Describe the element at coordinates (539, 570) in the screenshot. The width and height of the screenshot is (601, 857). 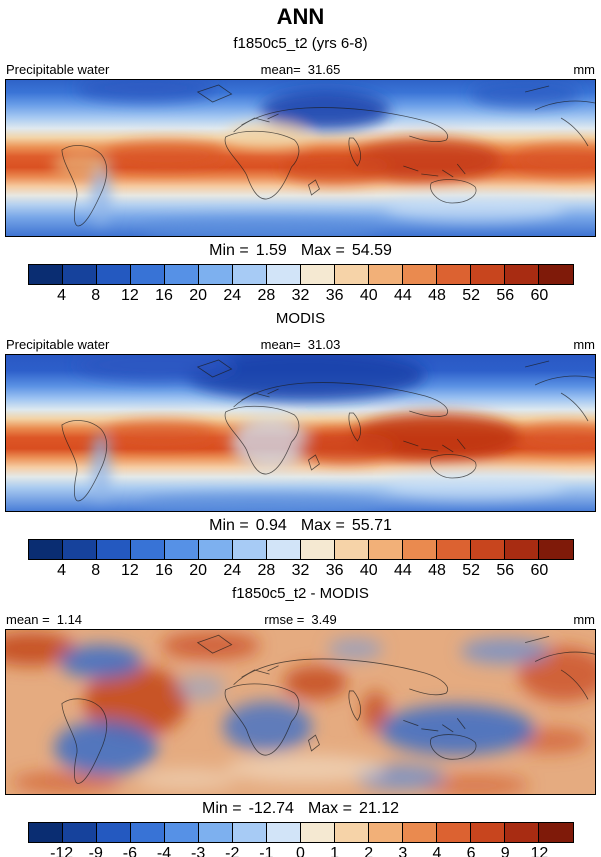
I see `colorbar-tick-label: 60` at that location.